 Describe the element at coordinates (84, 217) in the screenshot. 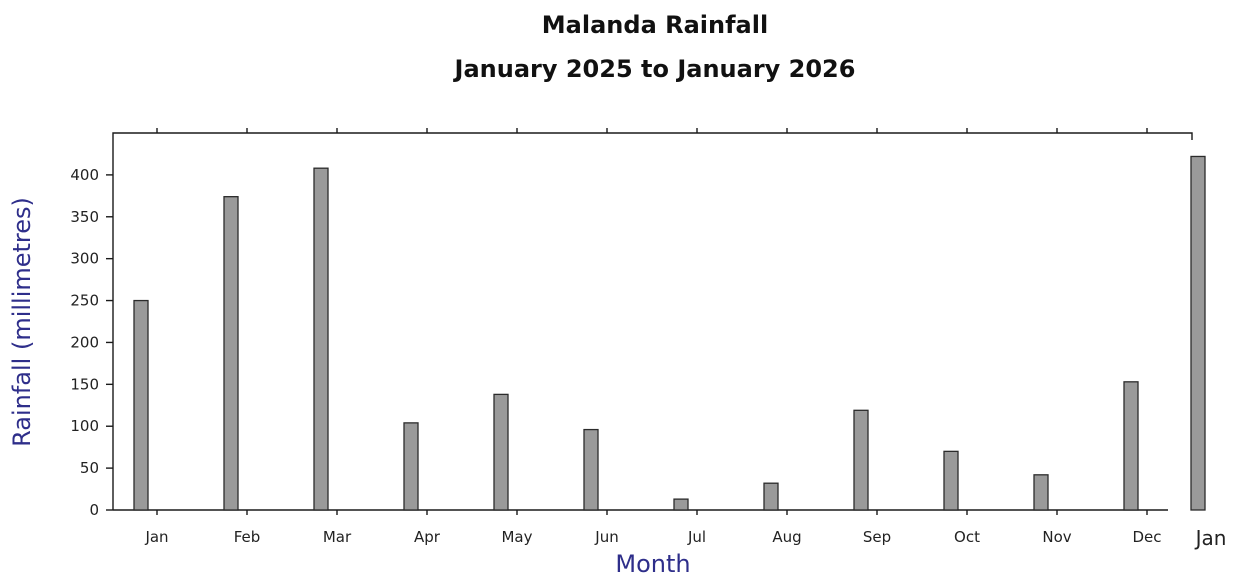

I see `y-tick-label: 350` at that location.